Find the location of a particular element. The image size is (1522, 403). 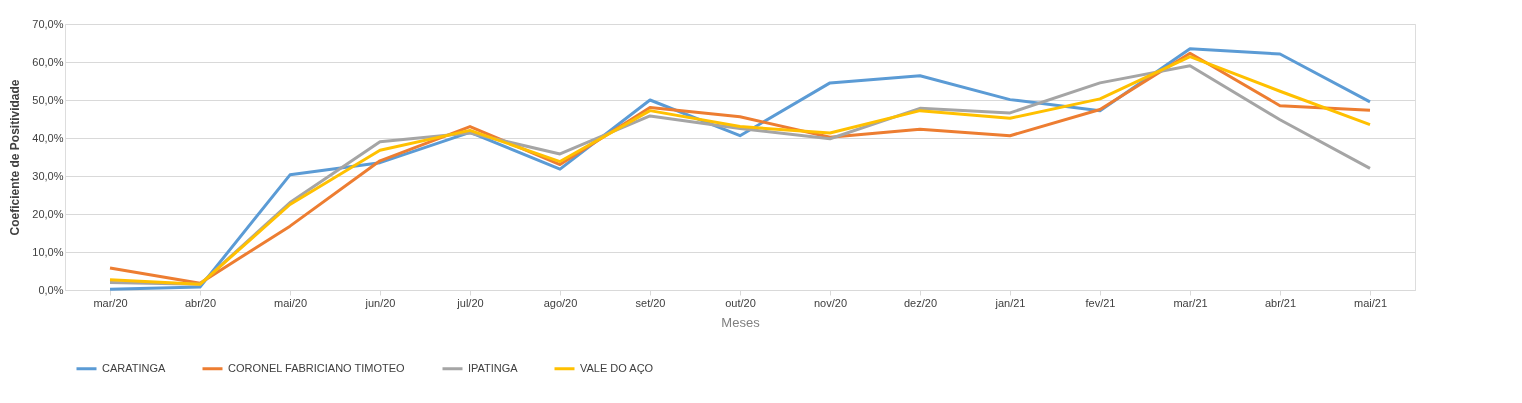

x-tick-label: mai/21 is located at coordinates (1370, 302).